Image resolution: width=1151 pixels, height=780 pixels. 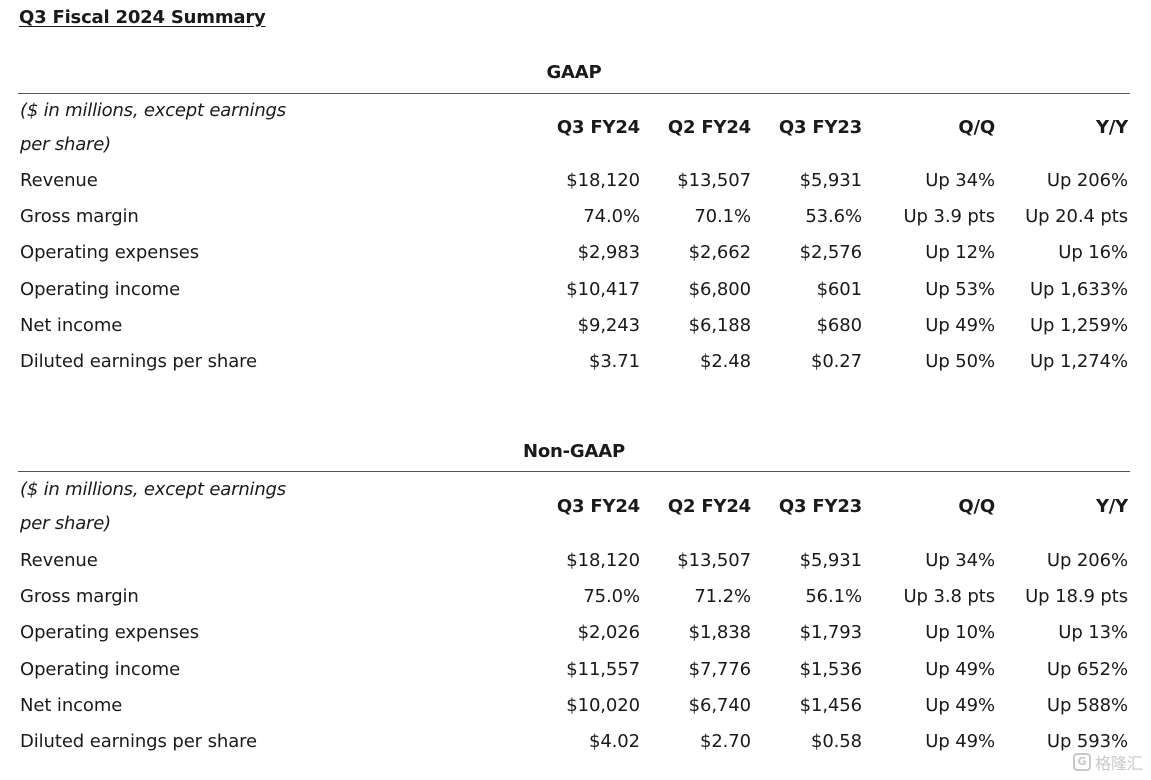 What do you see at coordinates (1093, 253) in the screenshot?
I see `cell-yy: Up 16%` at bounding box center [1093, 253].